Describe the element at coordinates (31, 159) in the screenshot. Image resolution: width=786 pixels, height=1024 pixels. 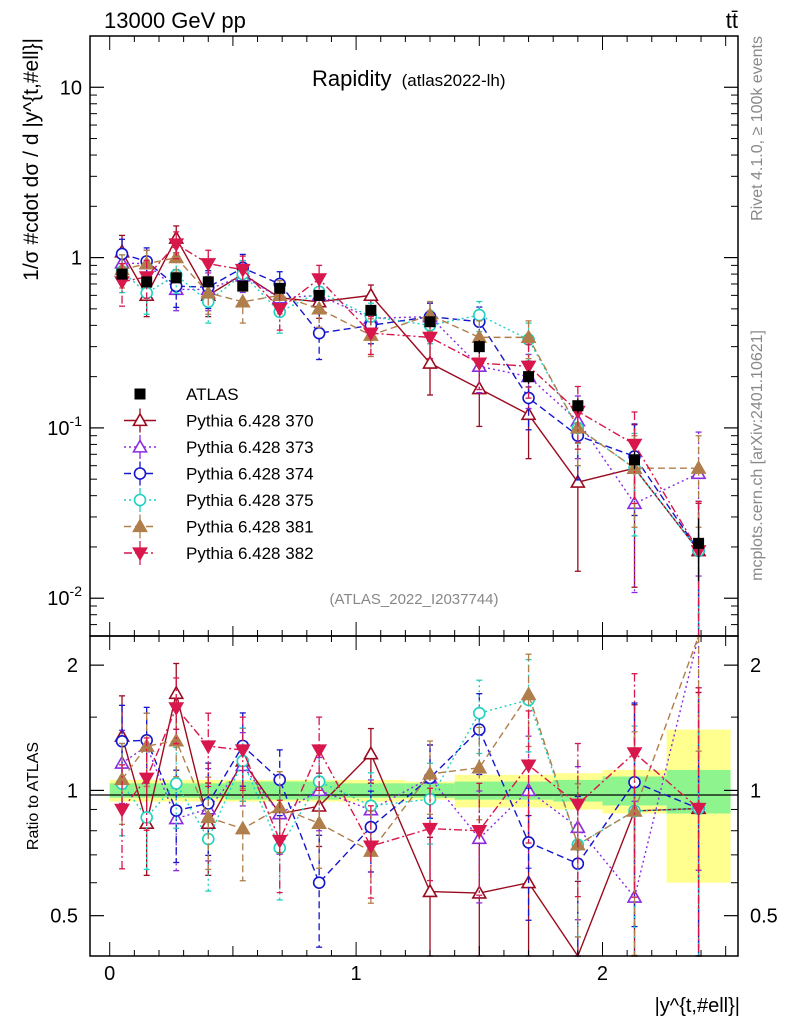
I see `main-ylabel: 1/σ #cdot dσ / d |y^{t,#ell}|` at that location.